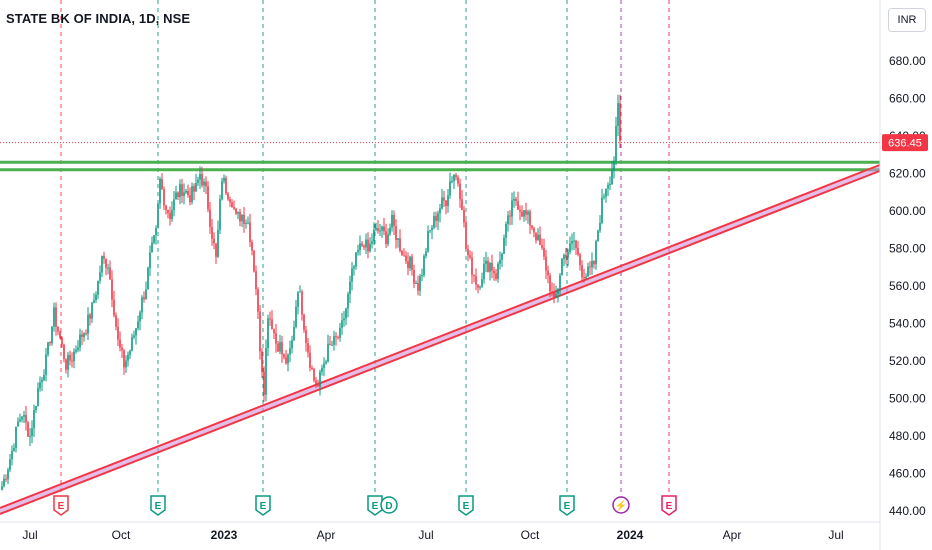 The height and width of the screenshot is (550, 932). I want to click on time-axis: Jul Oct 2023 Apr Jul Oct 2024 Apr Jul, so click(440, 531).